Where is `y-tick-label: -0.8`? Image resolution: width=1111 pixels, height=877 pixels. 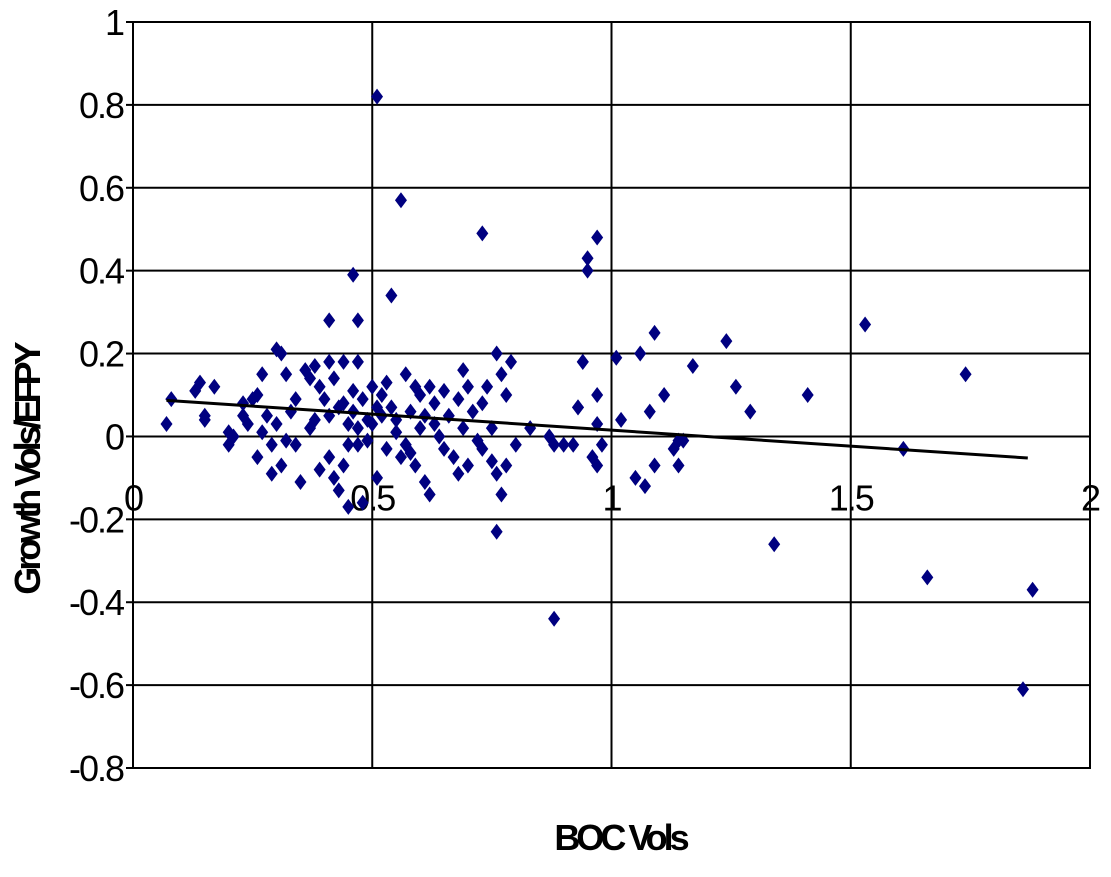
y-tick-label: -0.8 is located at coordinates (96, 768).